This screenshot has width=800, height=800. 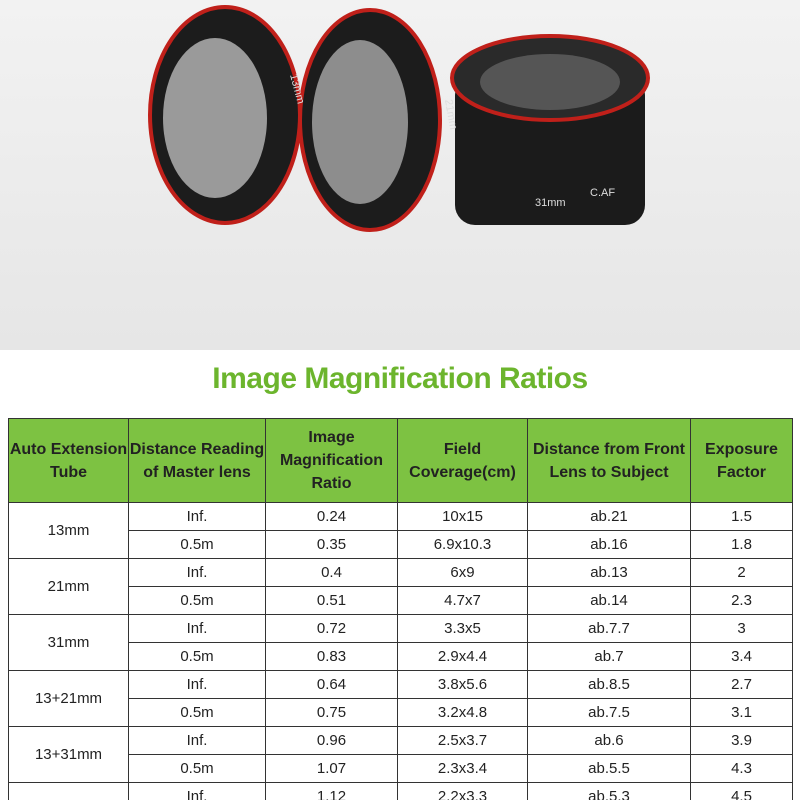 I want to click on table-row: 0.5m 0.75 3.2x4.8 ab.7.5 3.1, so click(x=401, y=712).